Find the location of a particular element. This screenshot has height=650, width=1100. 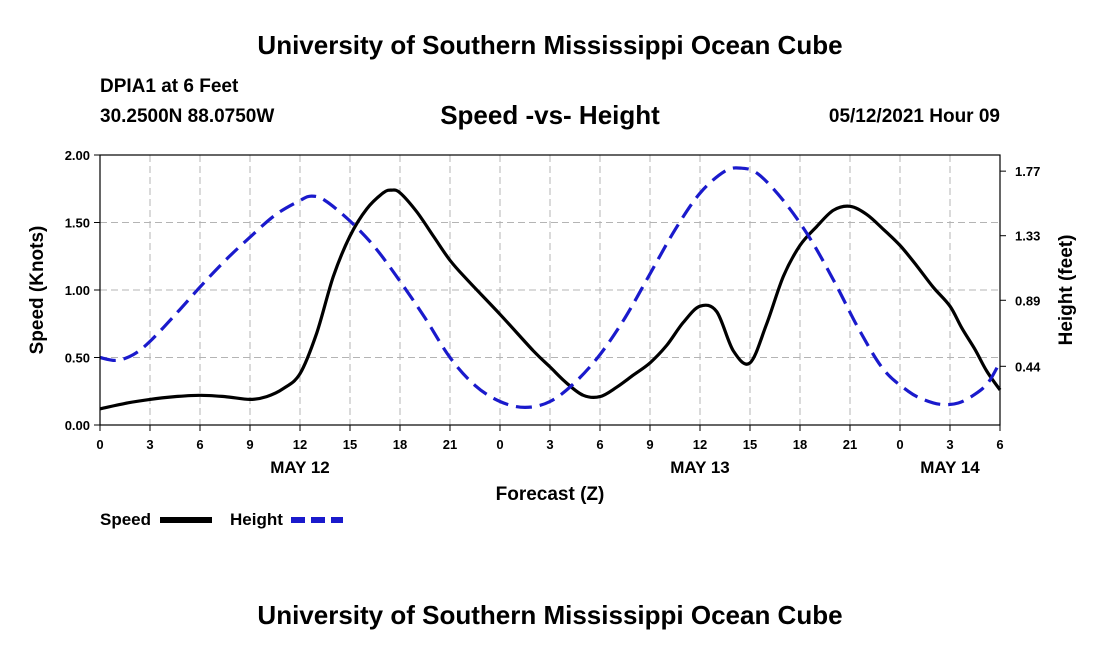

y-tick-label: 2.00 is located at coordinates (77, 155).